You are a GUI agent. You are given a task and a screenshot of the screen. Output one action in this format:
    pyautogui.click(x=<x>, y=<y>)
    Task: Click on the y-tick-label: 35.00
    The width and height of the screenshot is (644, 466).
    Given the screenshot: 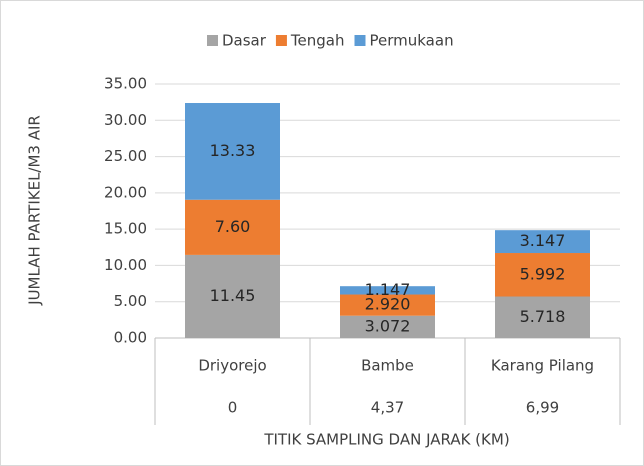 What is the action you would take?
    pyautogui.click(x=125, y=84)
    